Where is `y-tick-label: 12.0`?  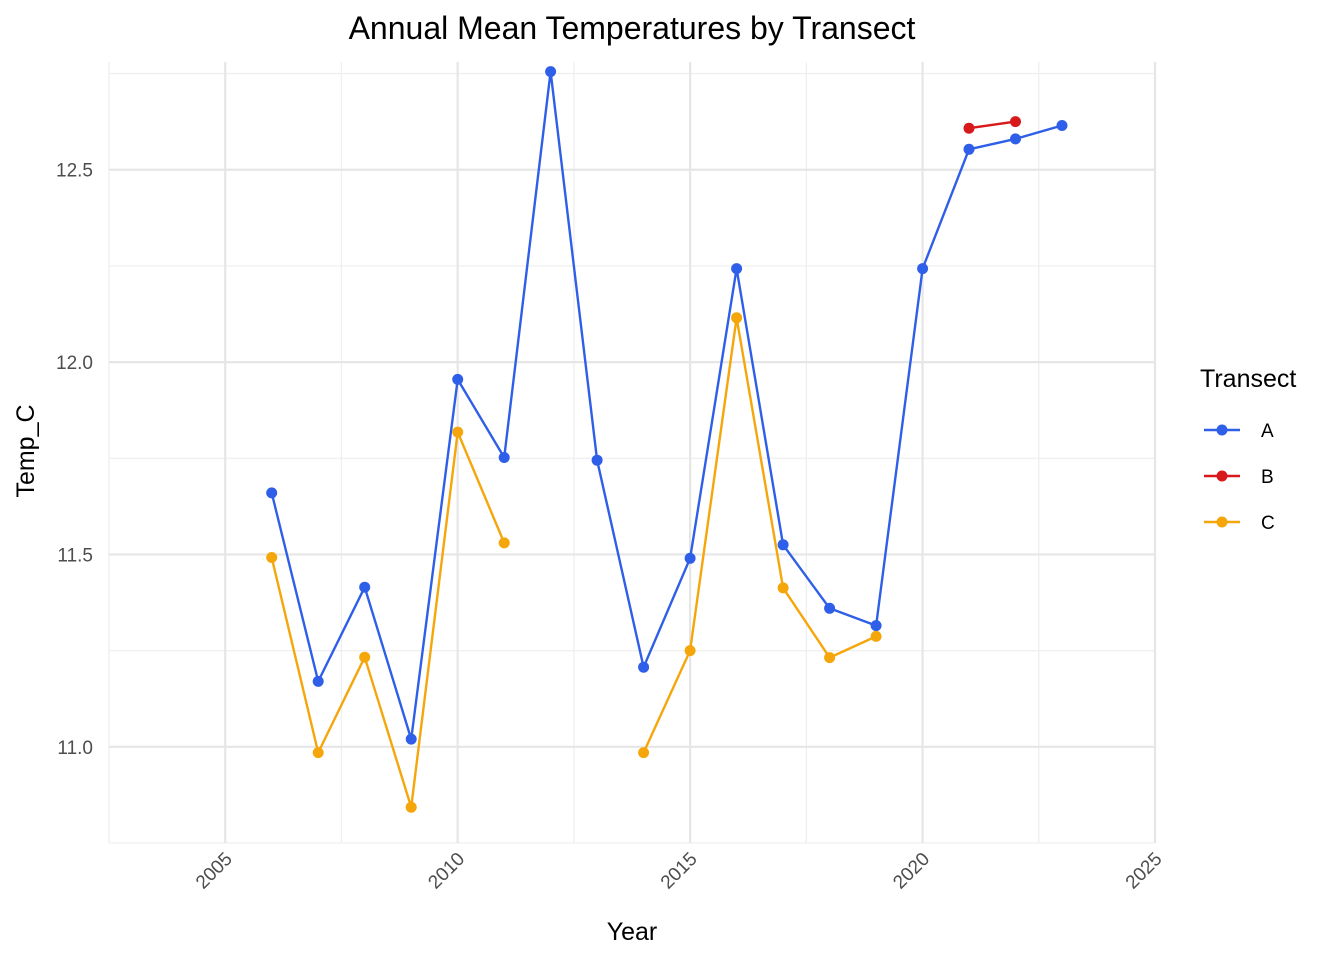 y-tick-label: 12.0 is located at coordinates (74, 363).